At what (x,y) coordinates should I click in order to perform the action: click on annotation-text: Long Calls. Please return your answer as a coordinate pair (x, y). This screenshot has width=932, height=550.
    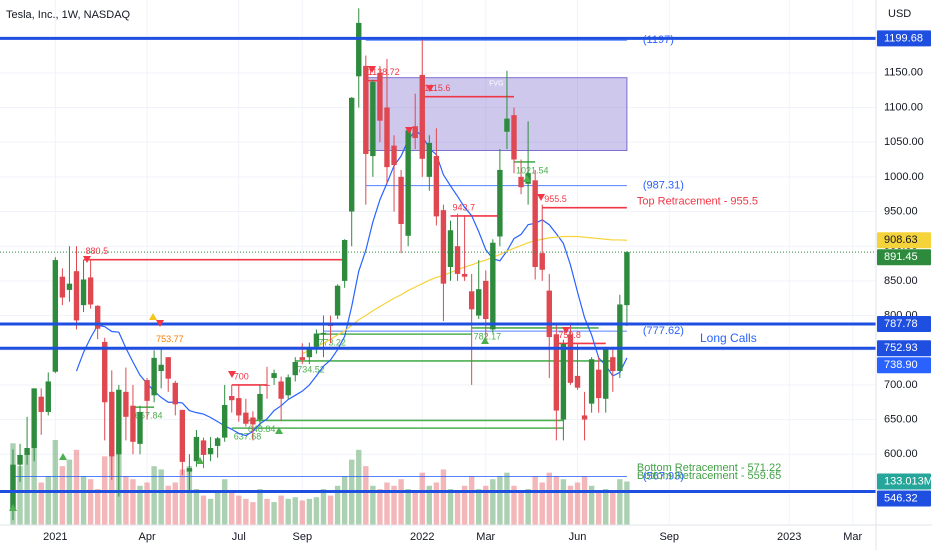
    Looking at the image, I should click on (728, 338).